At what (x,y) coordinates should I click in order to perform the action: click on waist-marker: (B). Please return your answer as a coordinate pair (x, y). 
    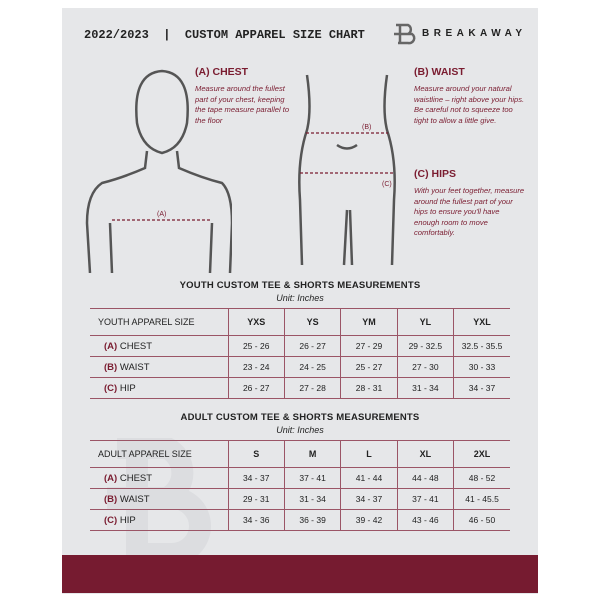
    Looking at the image, I should click on (366, 127).